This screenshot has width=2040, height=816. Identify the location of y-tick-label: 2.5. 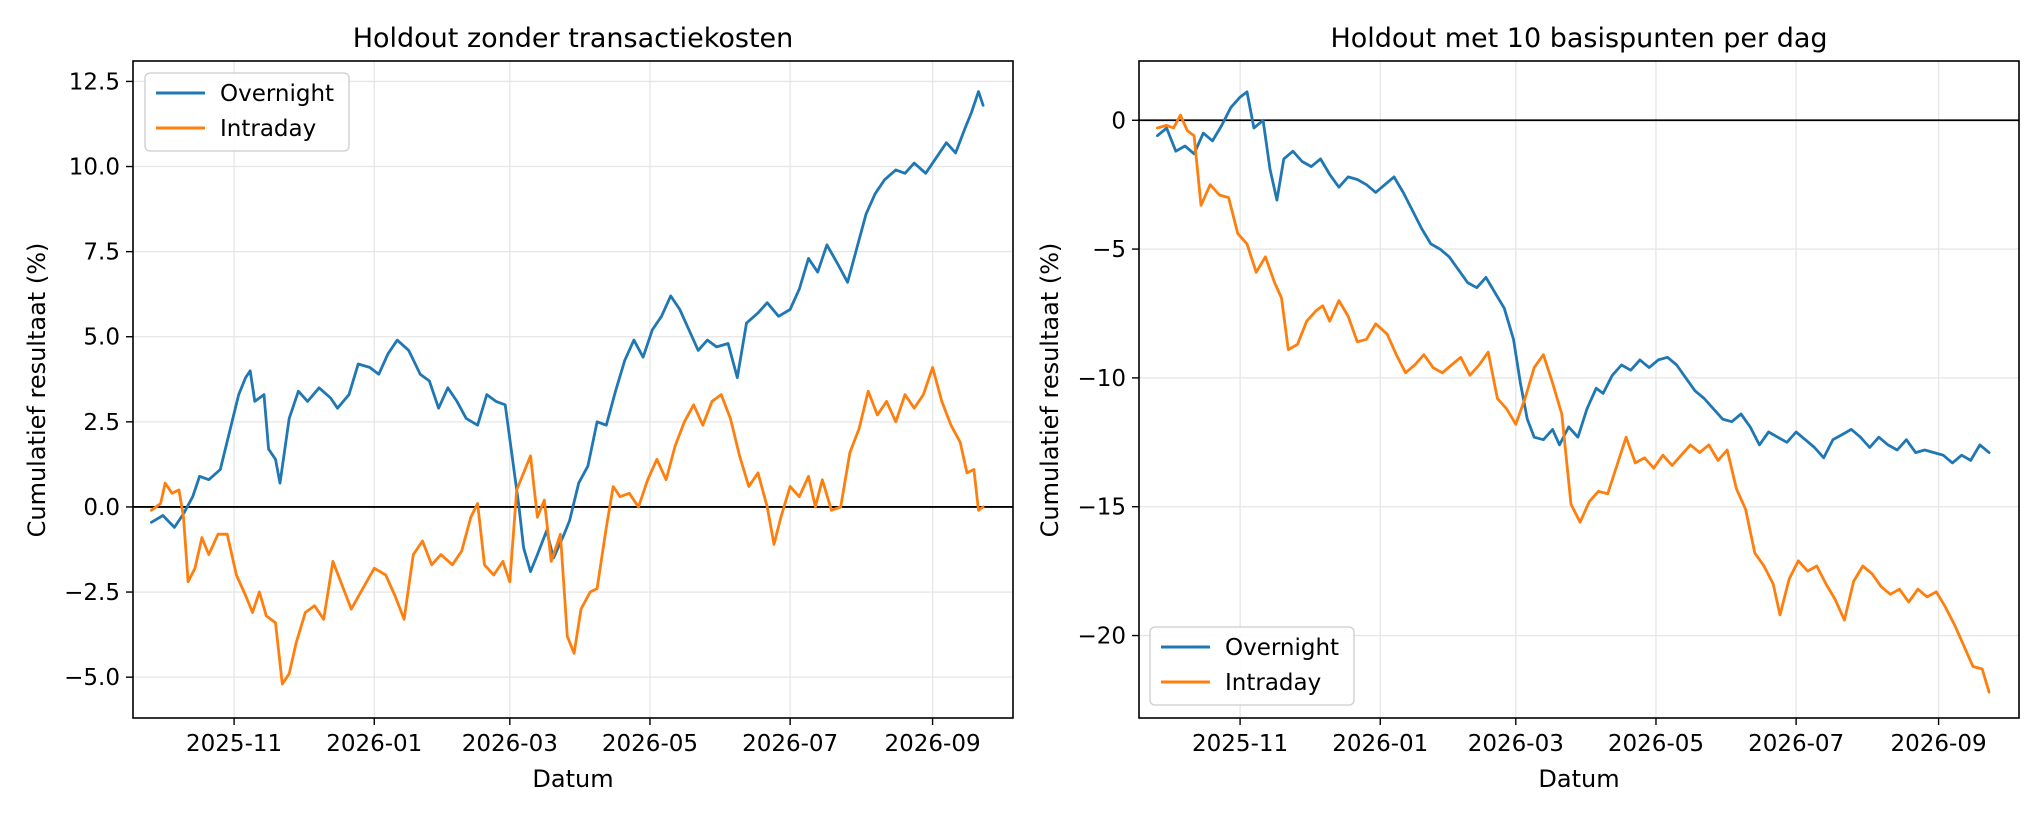
(101, 423).